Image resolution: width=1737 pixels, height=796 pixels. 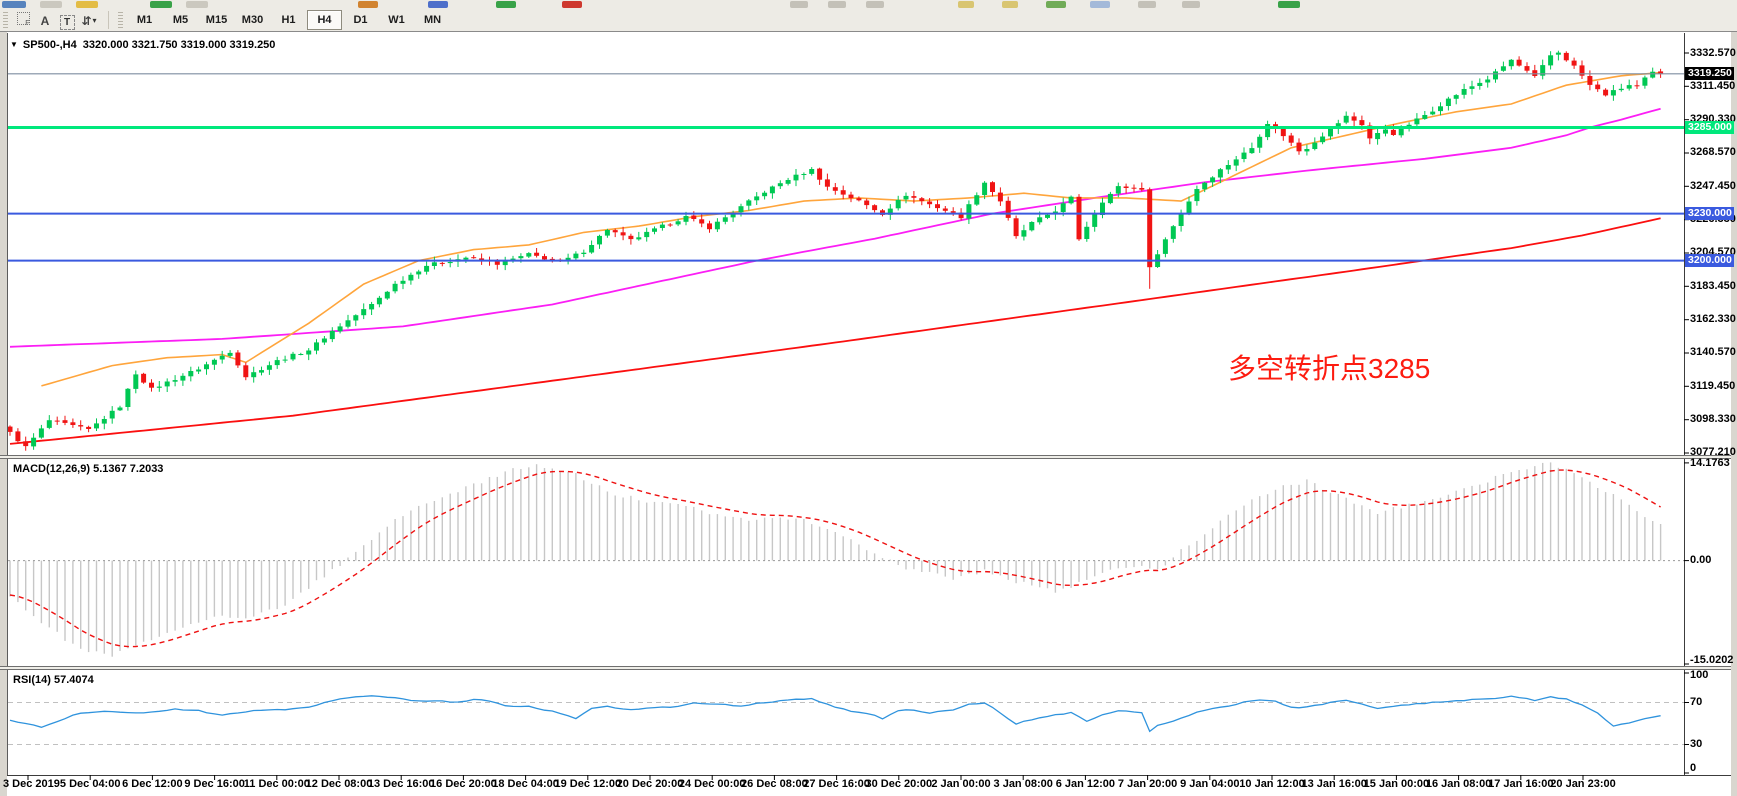 What do you see at coordinates (1713, 52) in the screenshot?
I see `price-tick-label: 3332.570` at bounding box center [1713, 52].